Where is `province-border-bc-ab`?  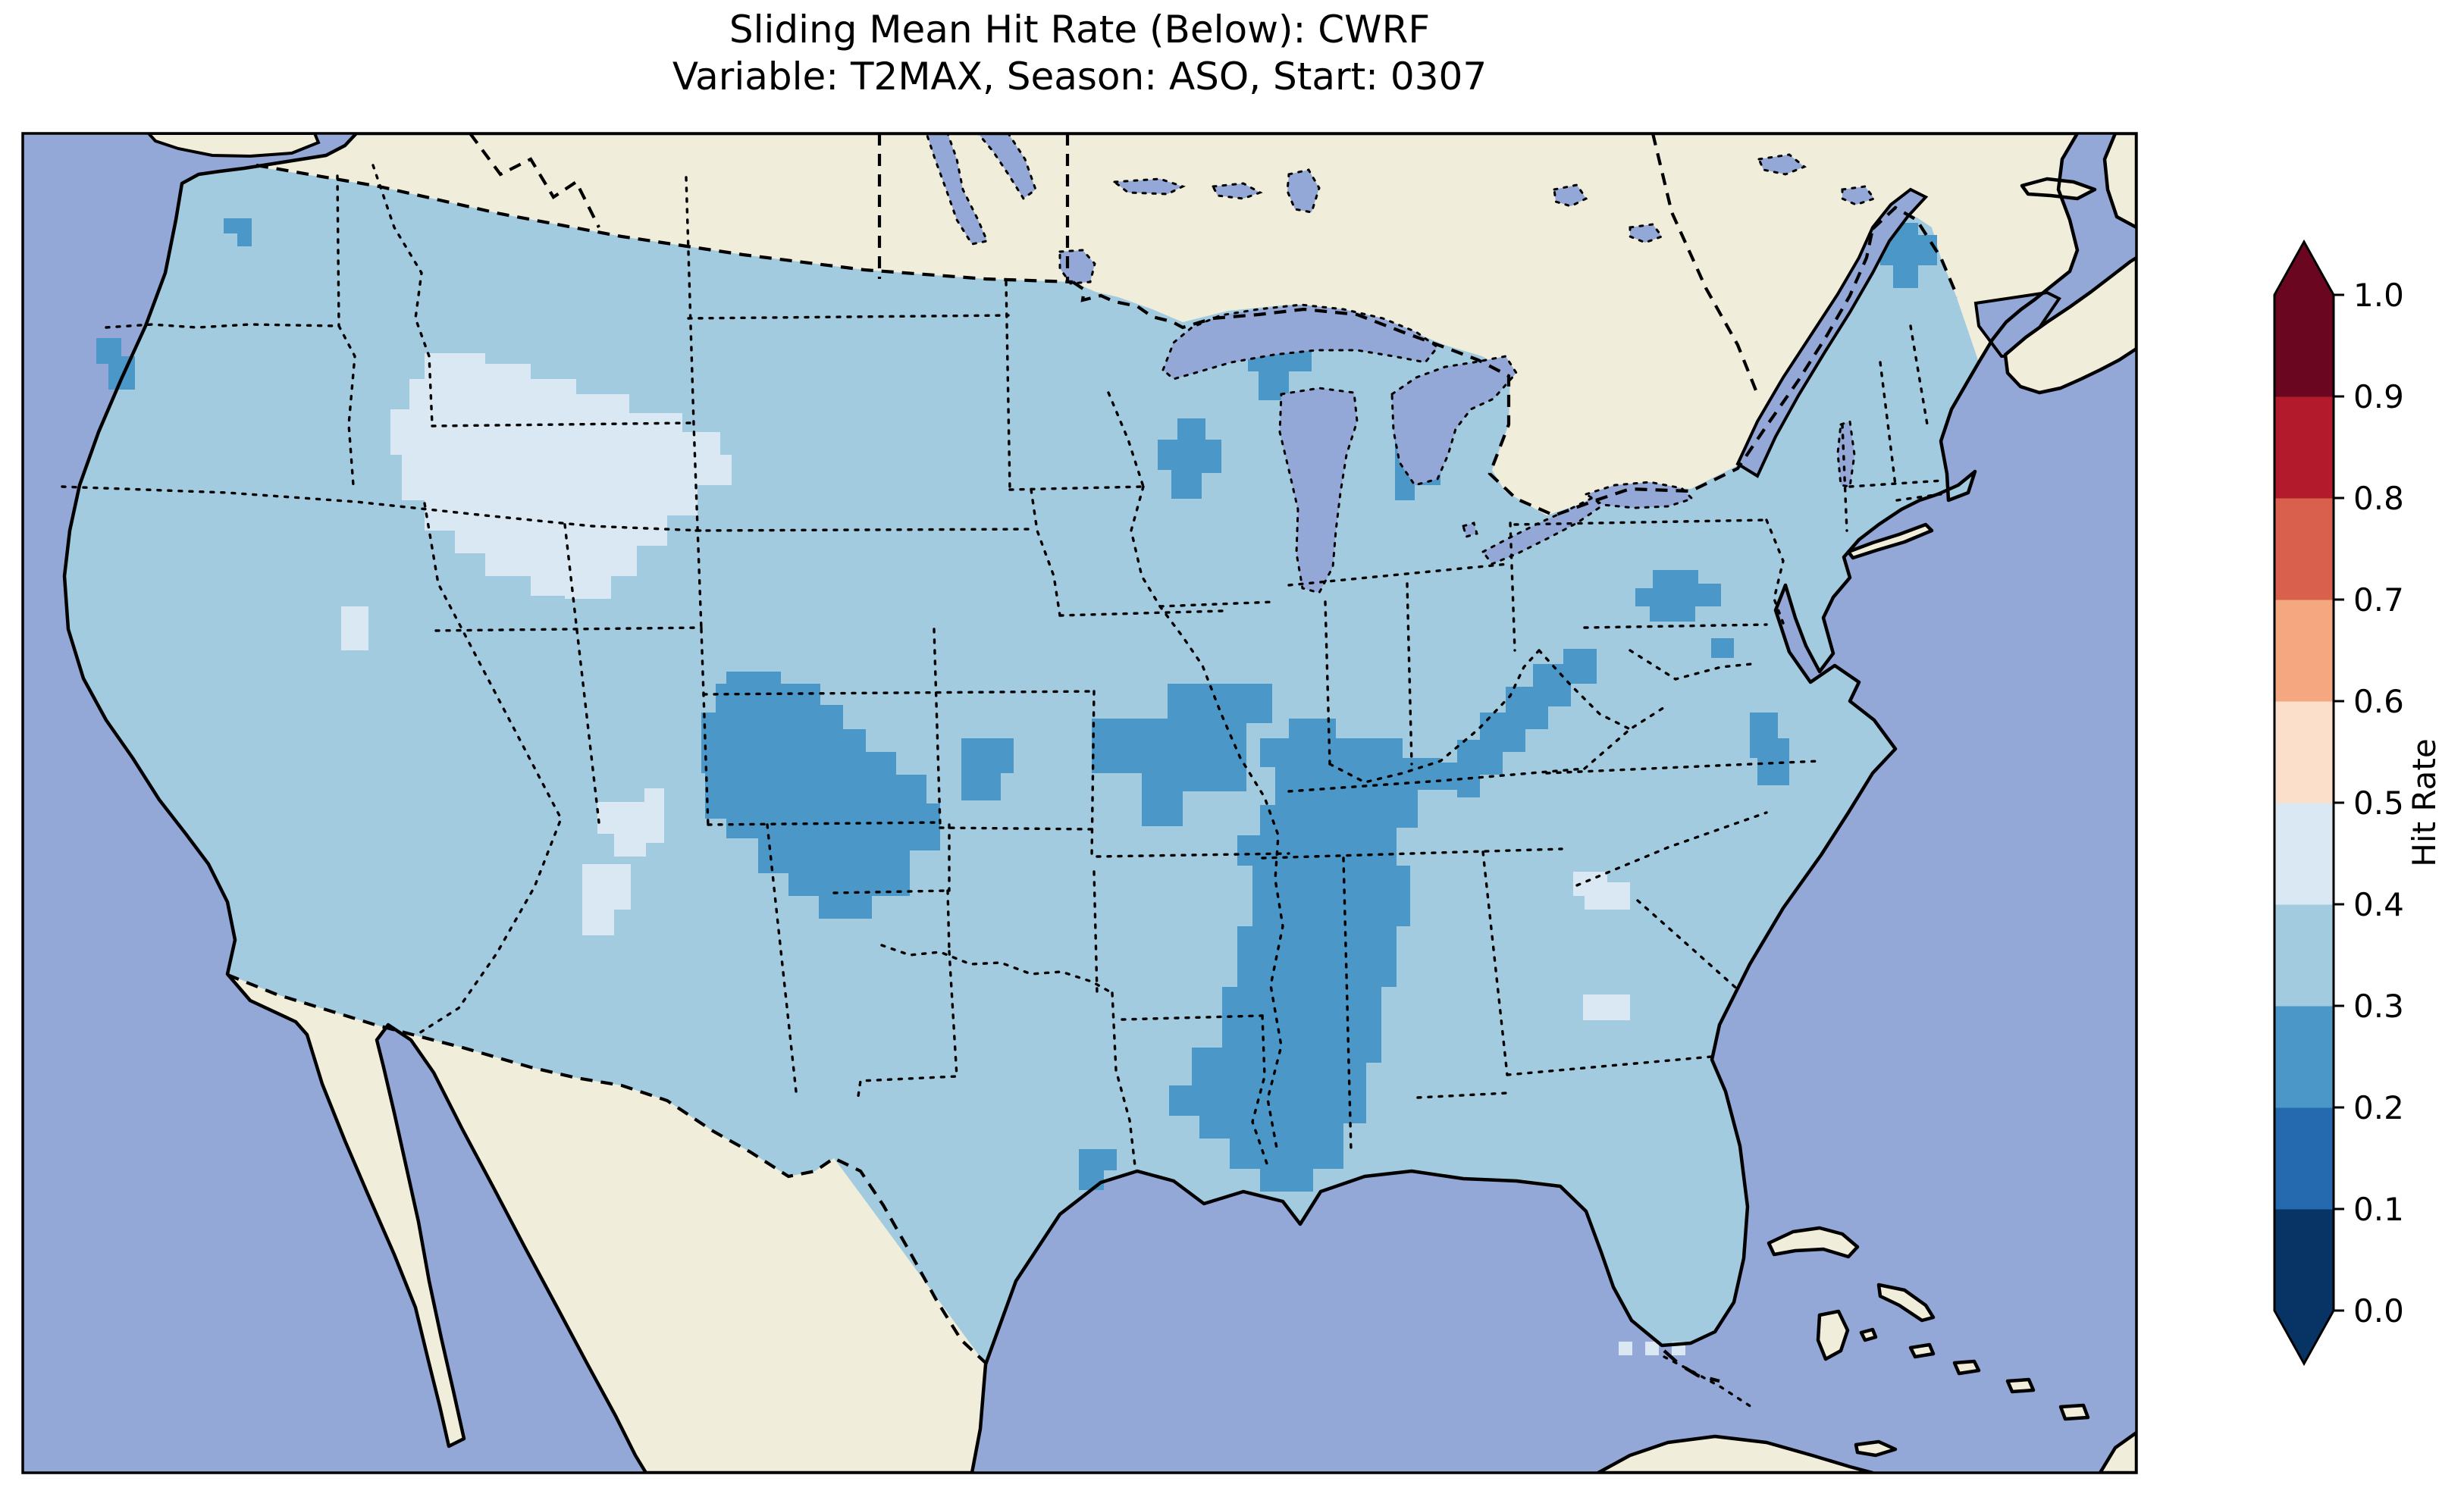 province-border-bc-ab is located at coordinates (534, 180).